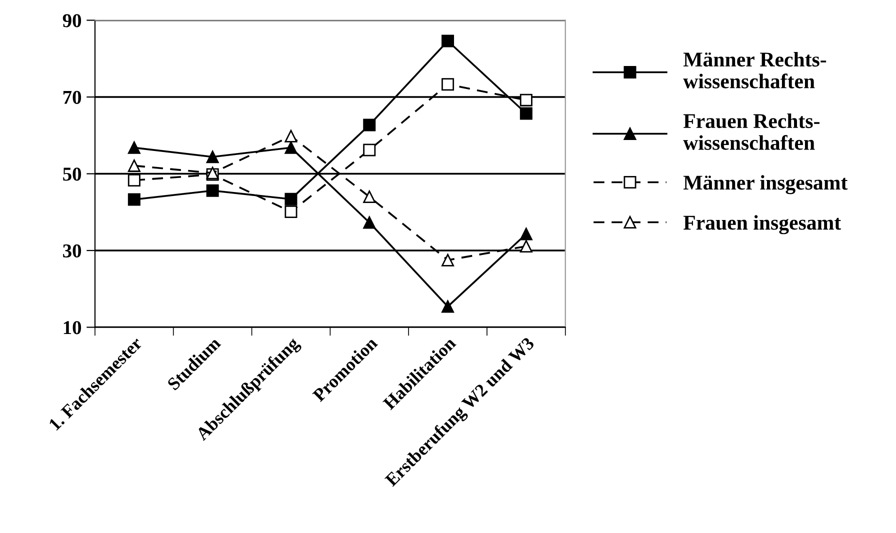 The image size is (896, 533). I want to click on y-tick-label: 70, so click(72, 97).